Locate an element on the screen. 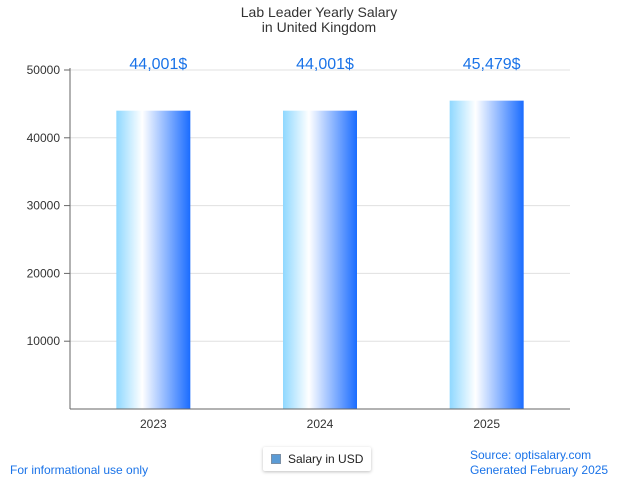 The height and width of the screenshot is (479, 639). legend-label: Salary in USD is located at coordinates (326, 459).